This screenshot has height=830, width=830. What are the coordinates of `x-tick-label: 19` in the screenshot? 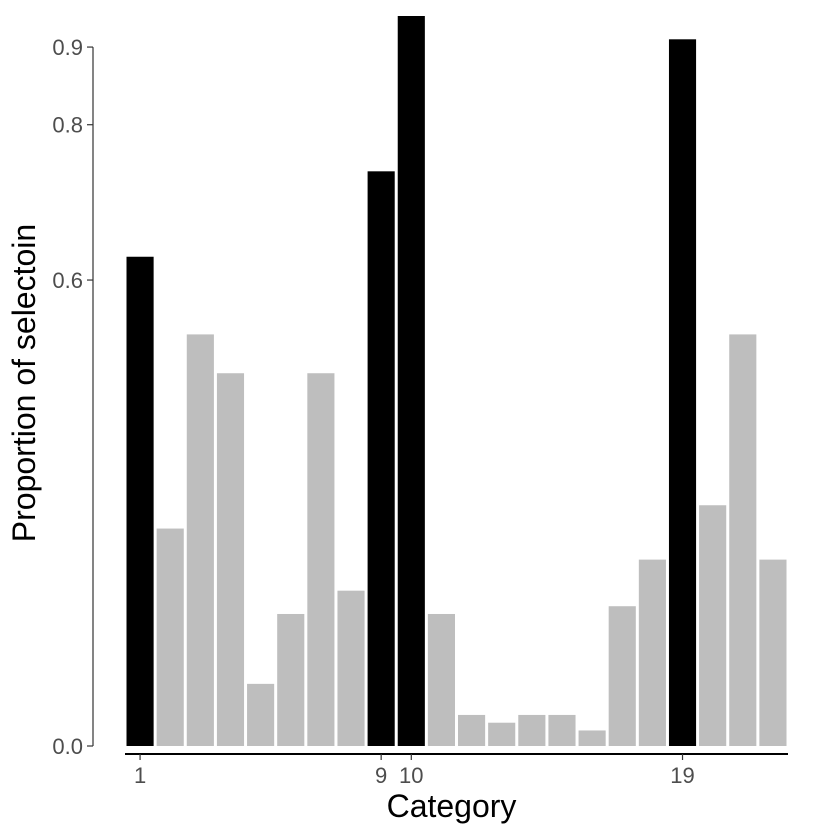 It's located at (682, 775).